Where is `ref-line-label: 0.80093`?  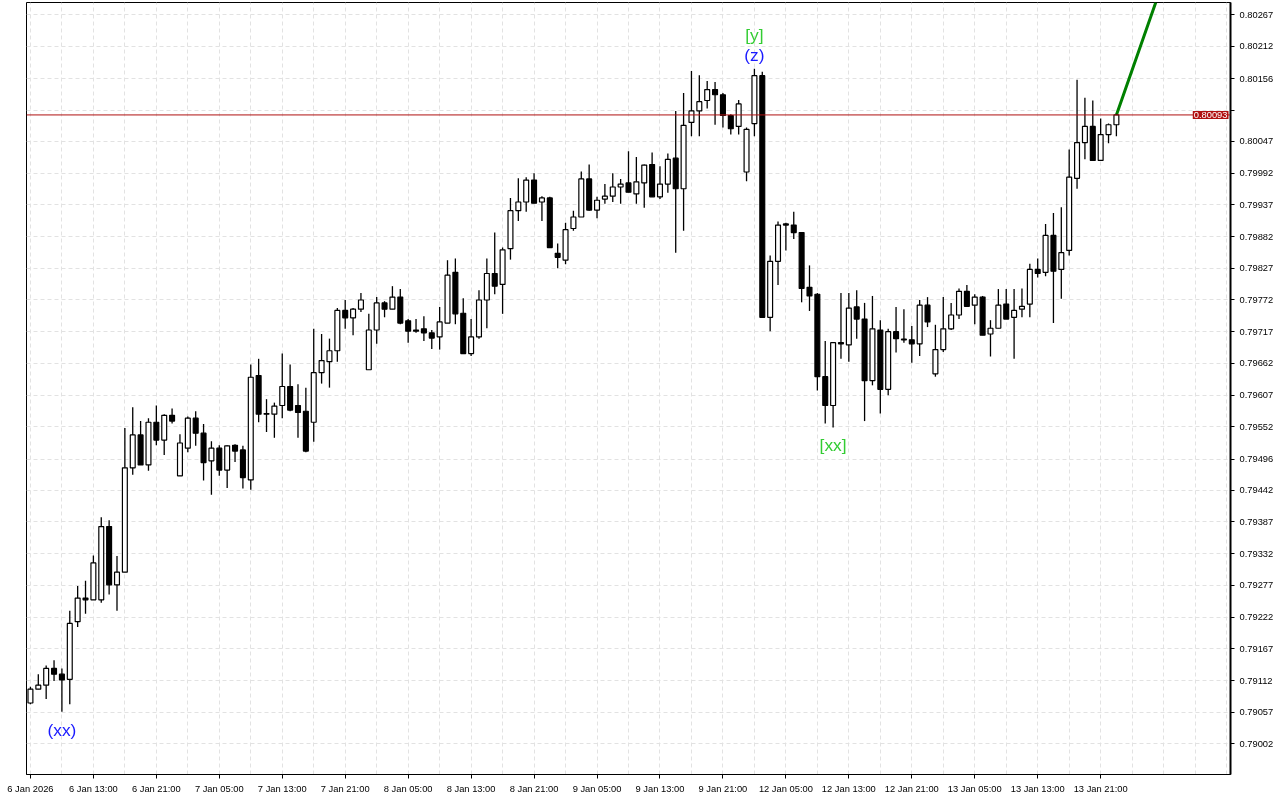 ref-line-label: 0.80093 is located at coordinates (1210, 114).